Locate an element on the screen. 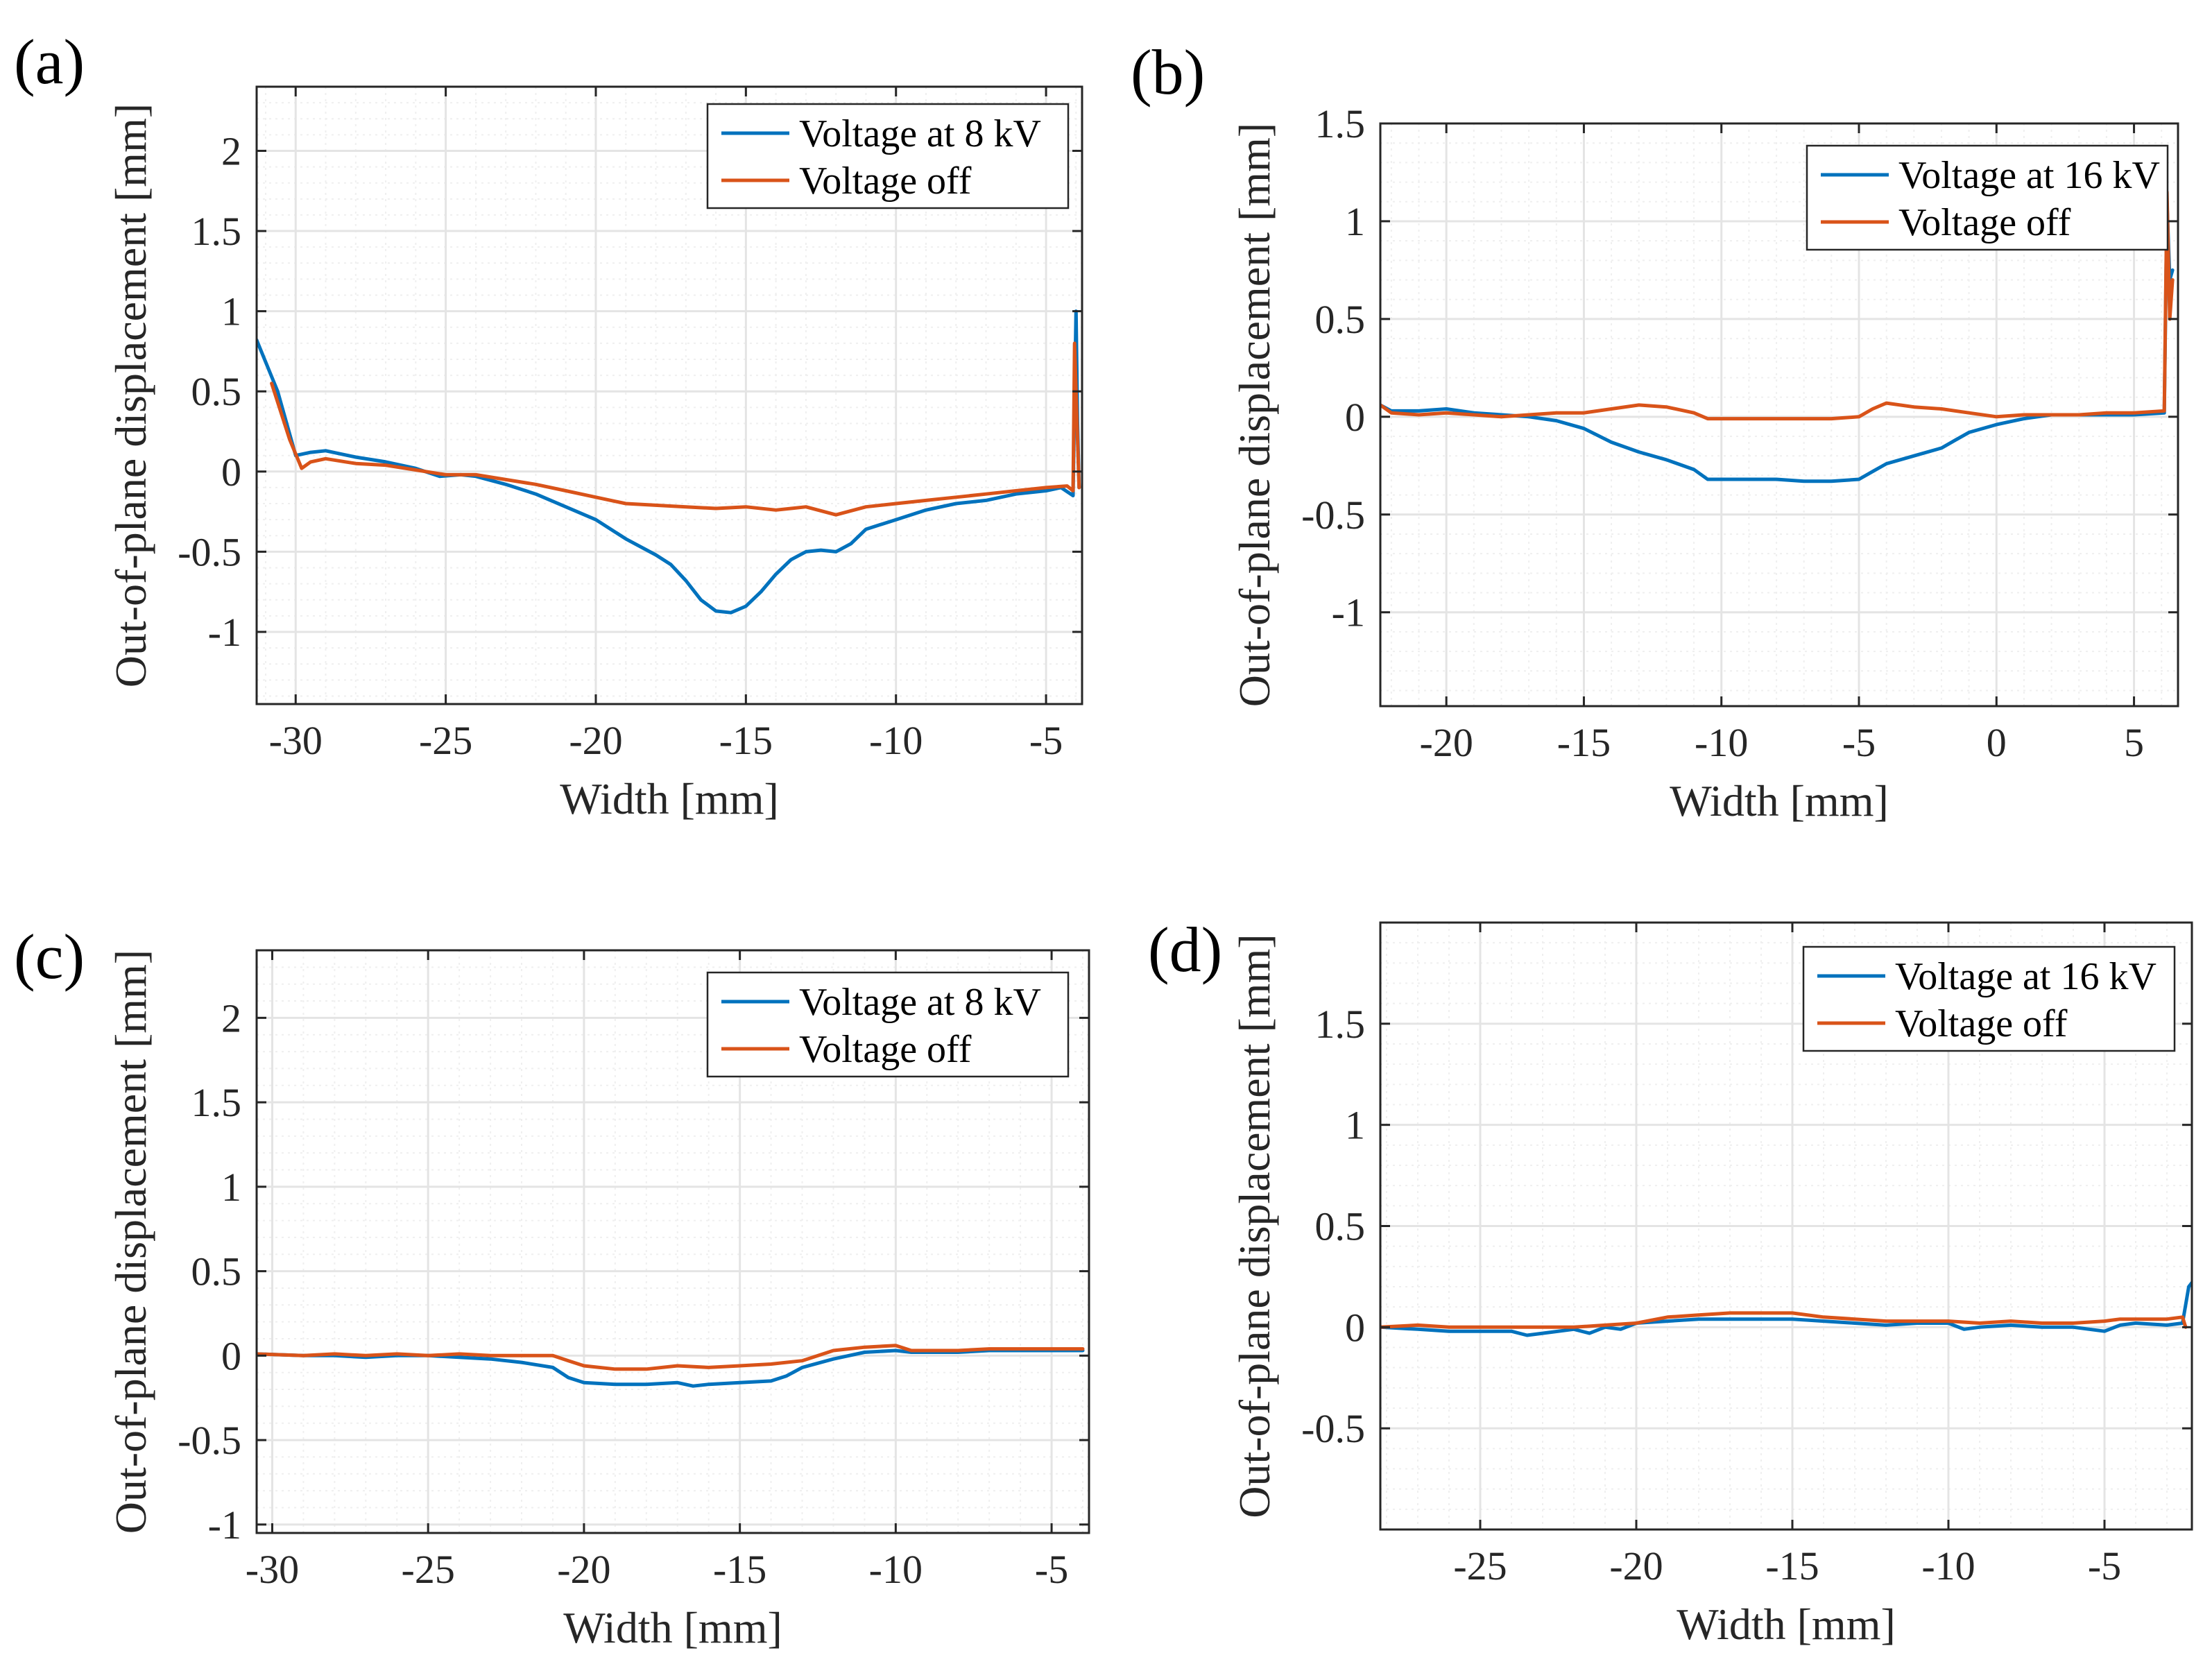 The height and width of the screenshot is (1671, 2212). panel-letter: (a) is located at coordinates (49, 61).